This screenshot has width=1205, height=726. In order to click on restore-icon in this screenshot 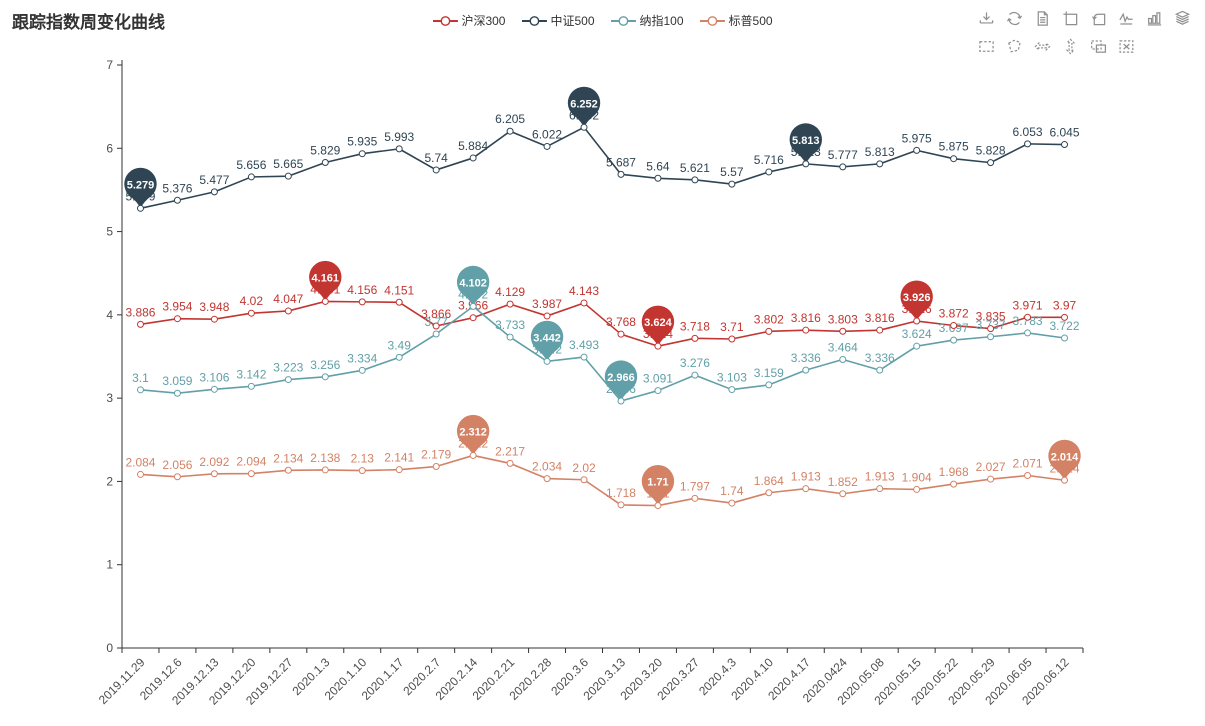, I will do `click(1014, 18)`.